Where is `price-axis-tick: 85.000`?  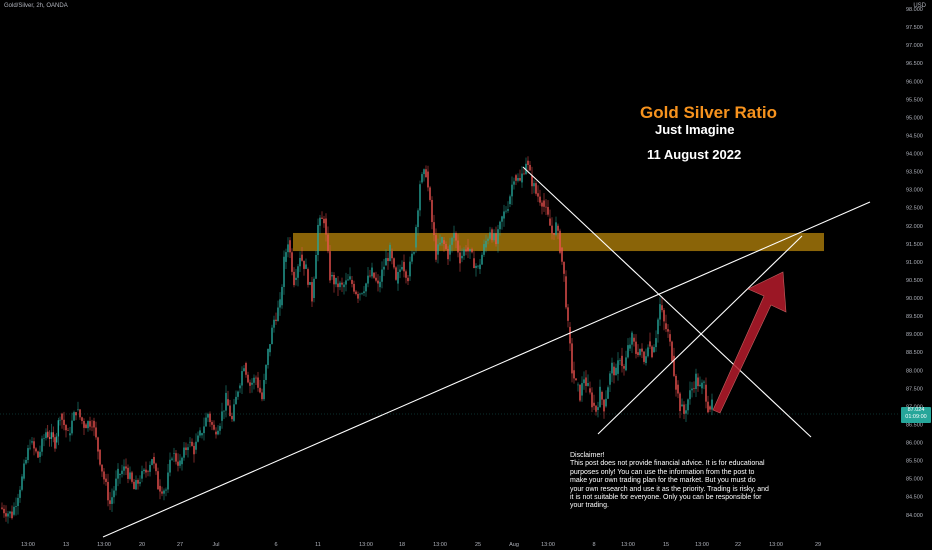
price-axis-tick: 85.000 is located at coordinates (914, 480).